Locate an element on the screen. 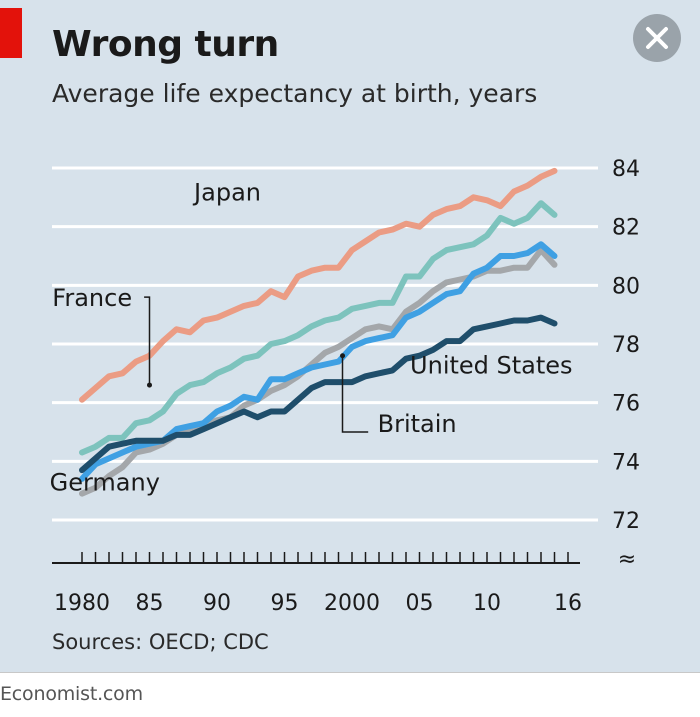  y-tick-label-74: 74 is located at coordinates (626, 462).